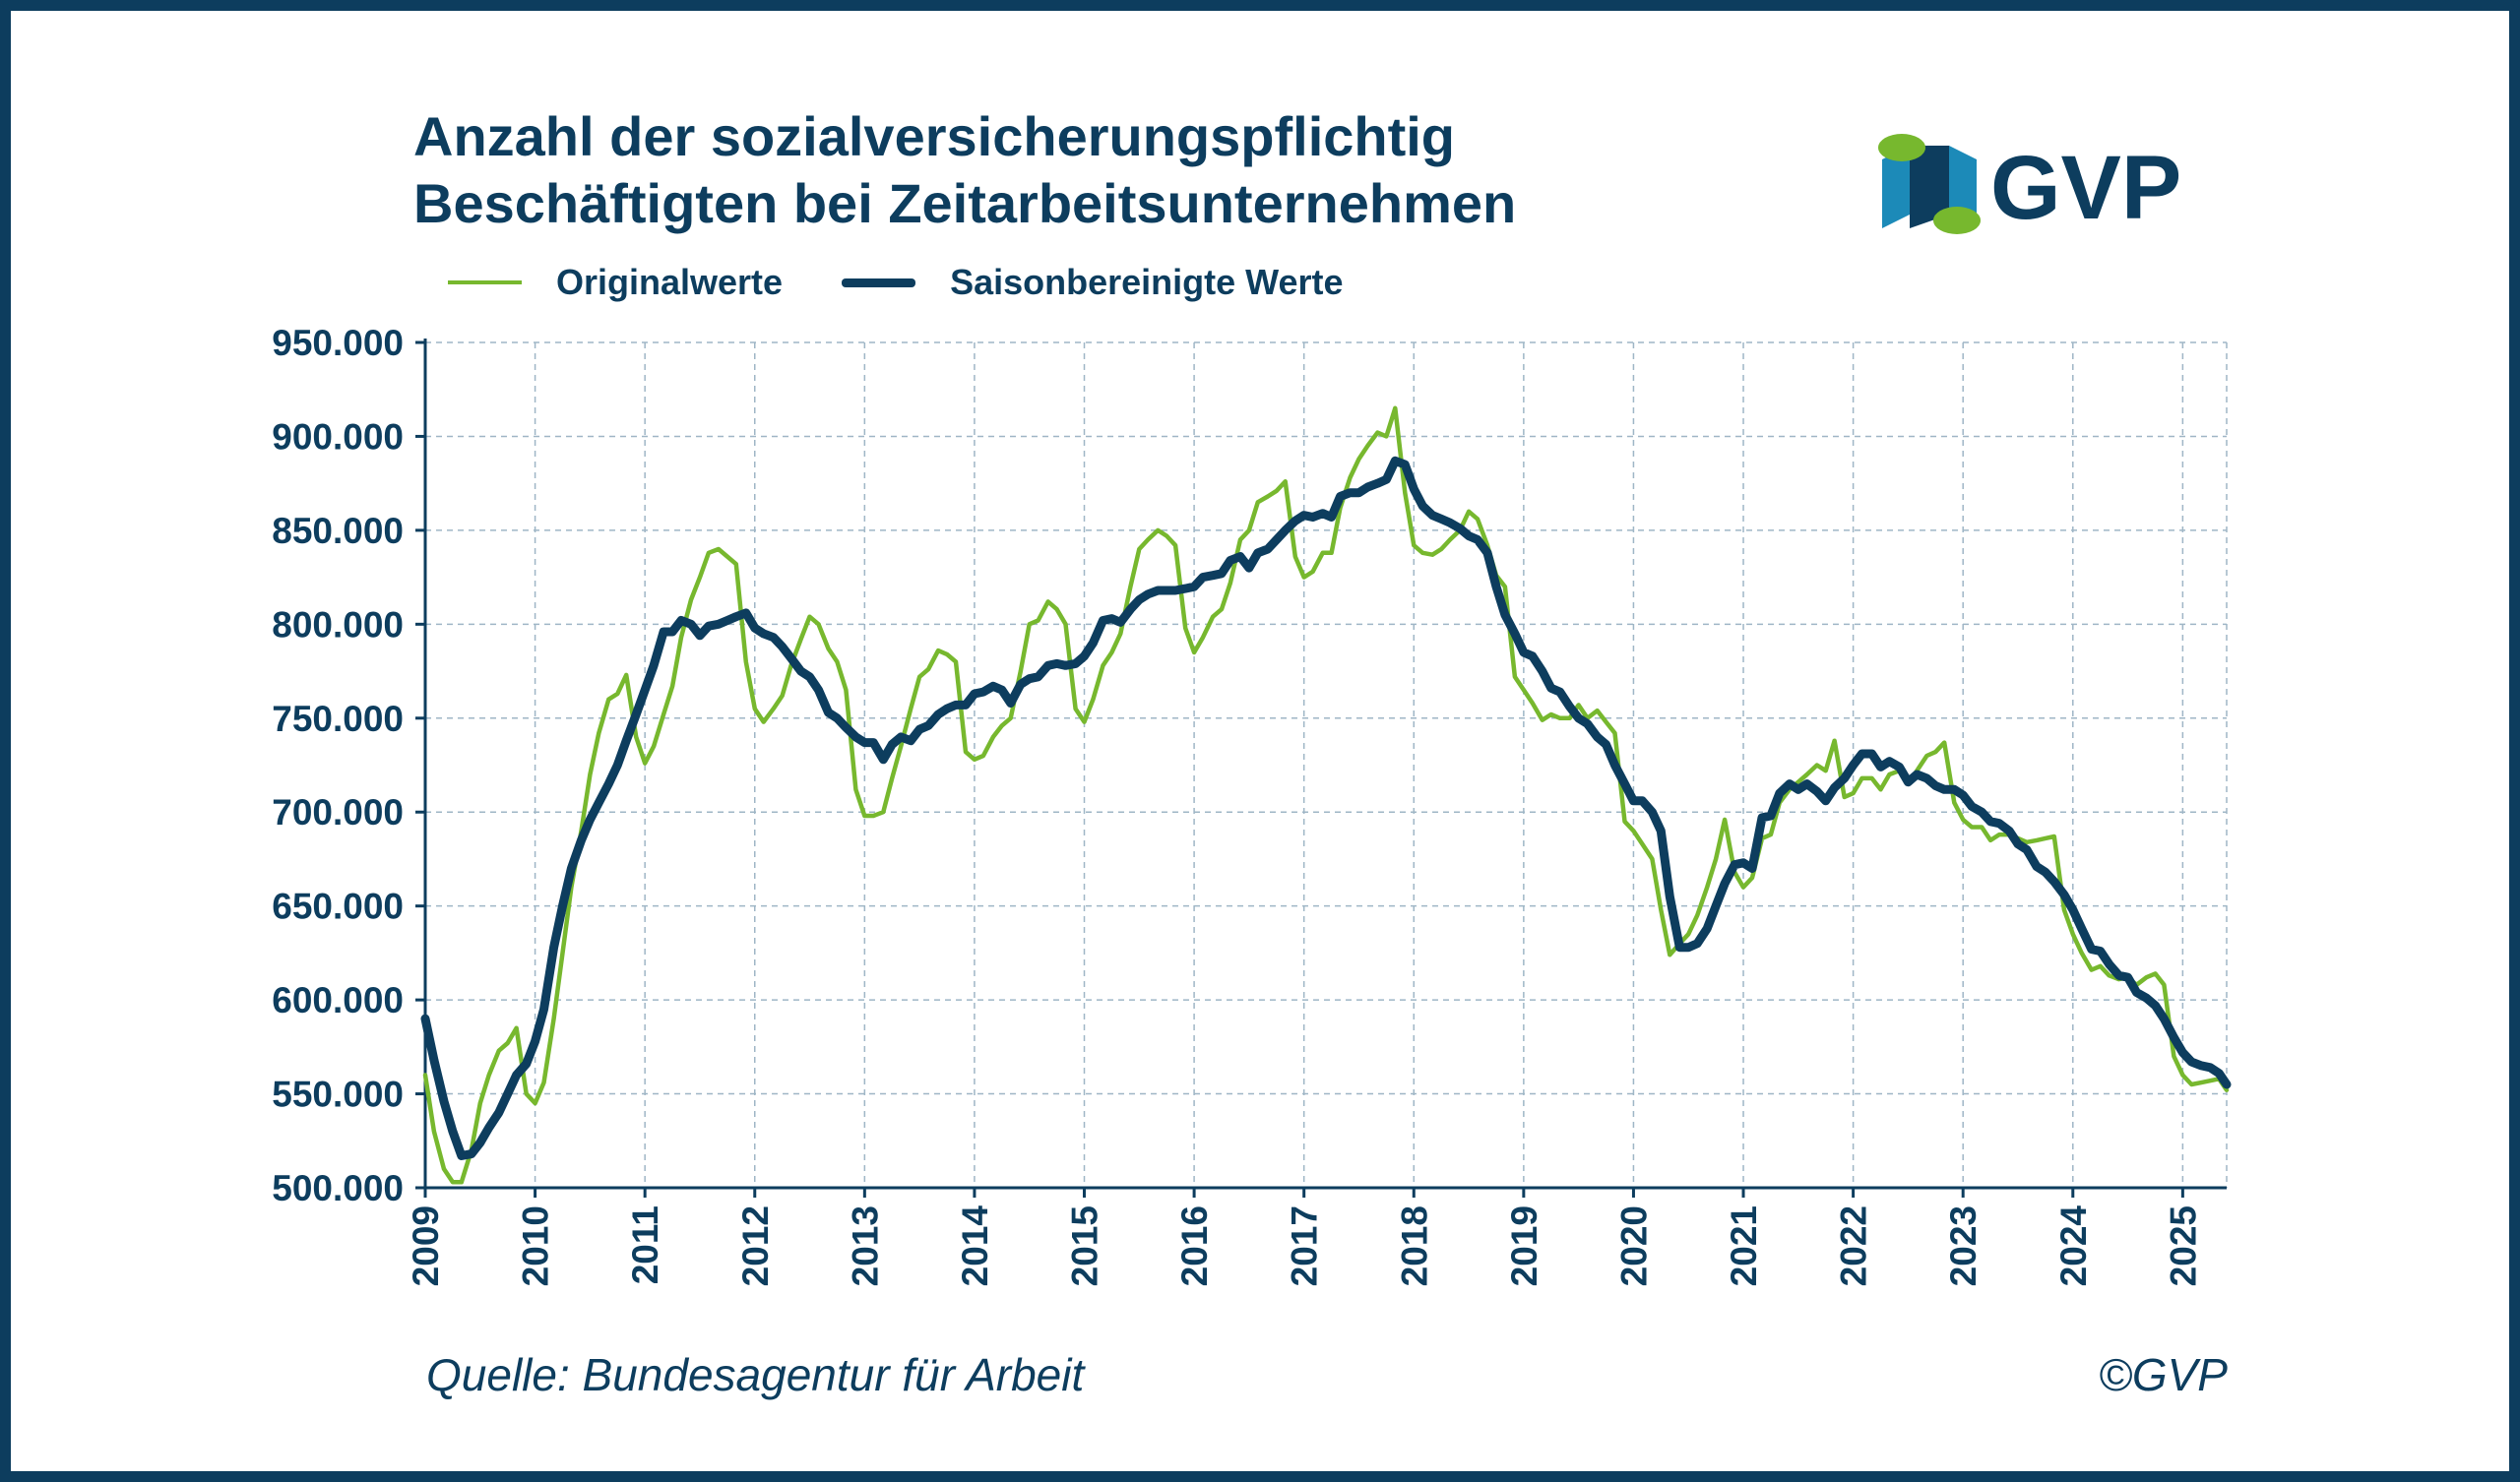 This screenshot has width=2520, height=1482. I want to click on y-tick-label: 650.000, so click(338, 907).